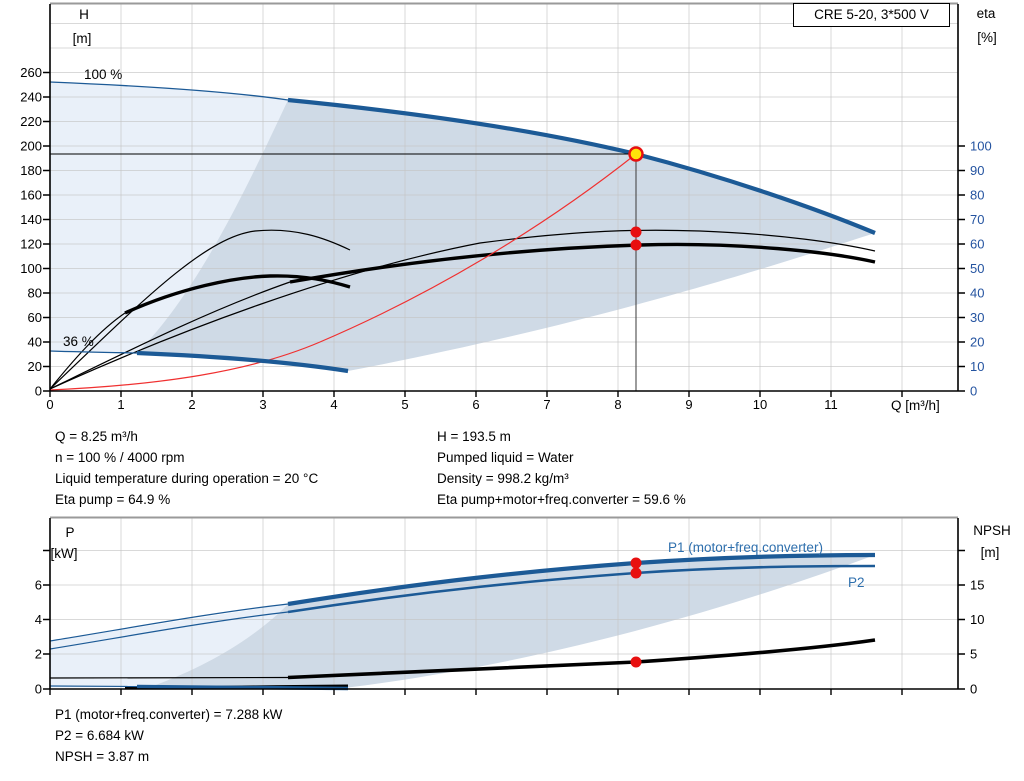 The width and height of the screenshot is (1024, 781). I want to click on p2-curve, so click(581, 589).